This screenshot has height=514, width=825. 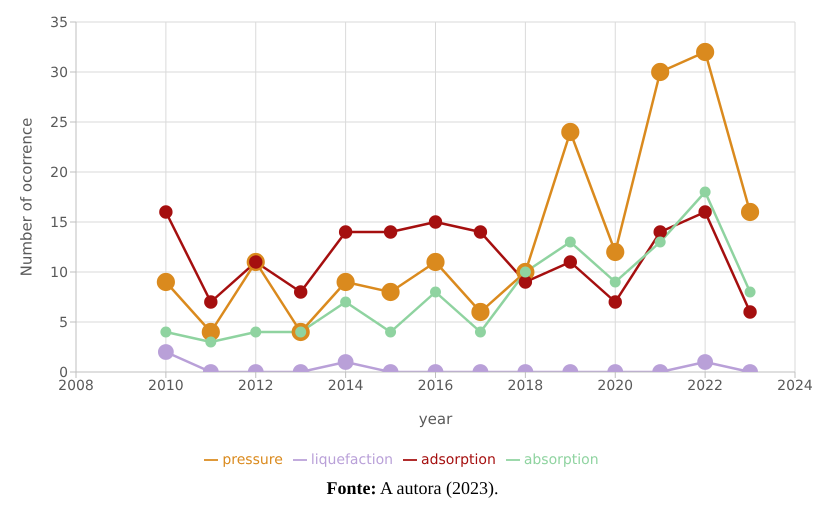 I want to click on y-tick-label: 25, so click(x=59, y=122).